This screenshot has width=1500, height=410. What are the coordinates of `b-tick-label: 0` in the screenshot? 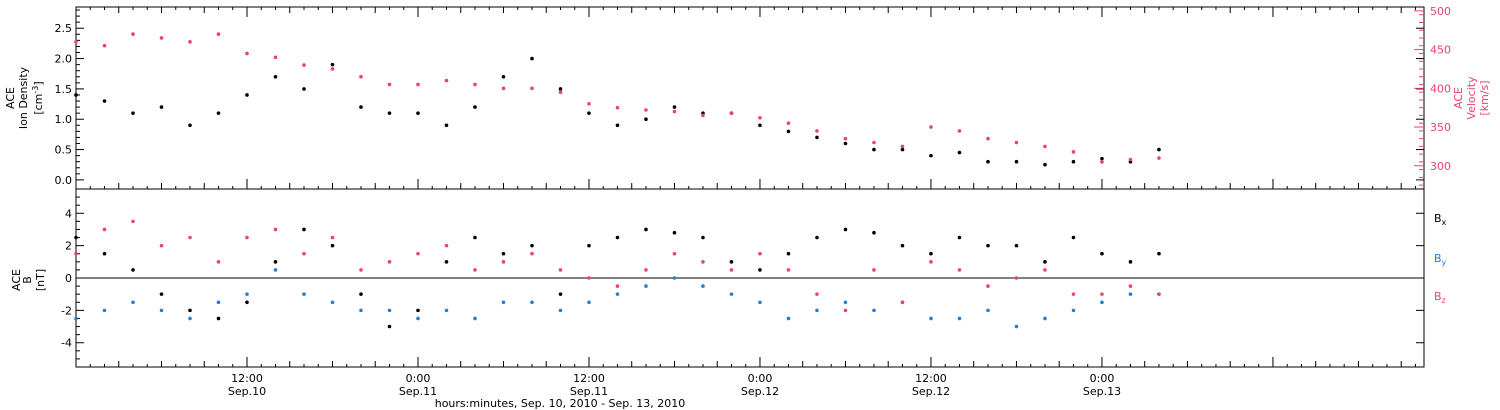 It's located at (68, 278).